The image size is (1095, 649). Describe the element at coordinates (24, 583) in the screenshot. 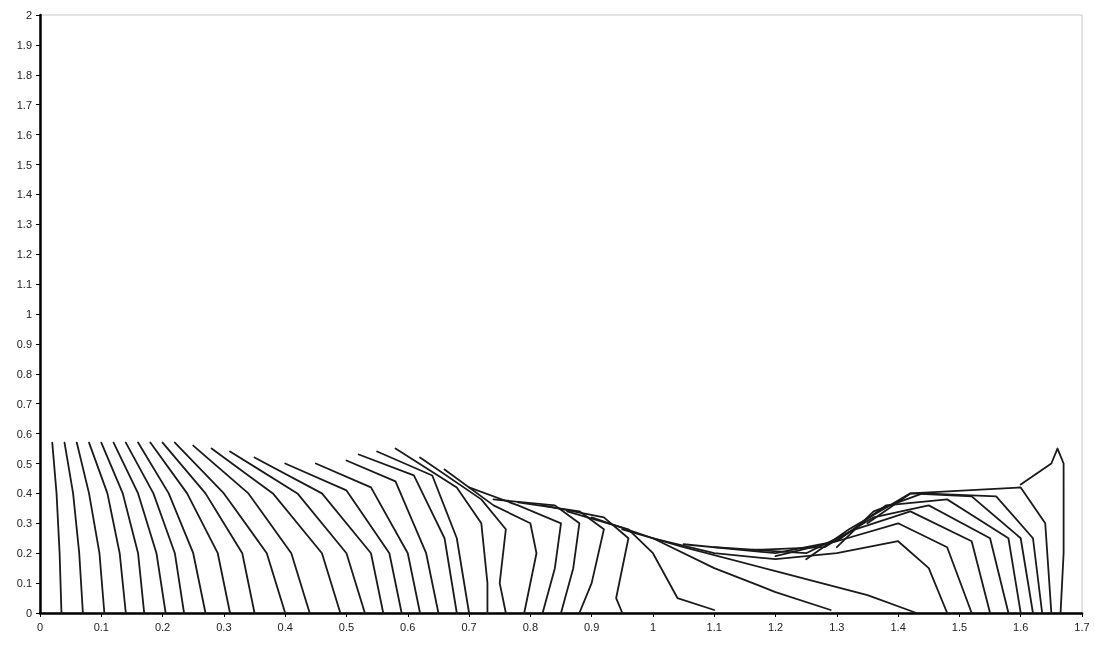

I see `y-tick-label: 0.1` at that location.